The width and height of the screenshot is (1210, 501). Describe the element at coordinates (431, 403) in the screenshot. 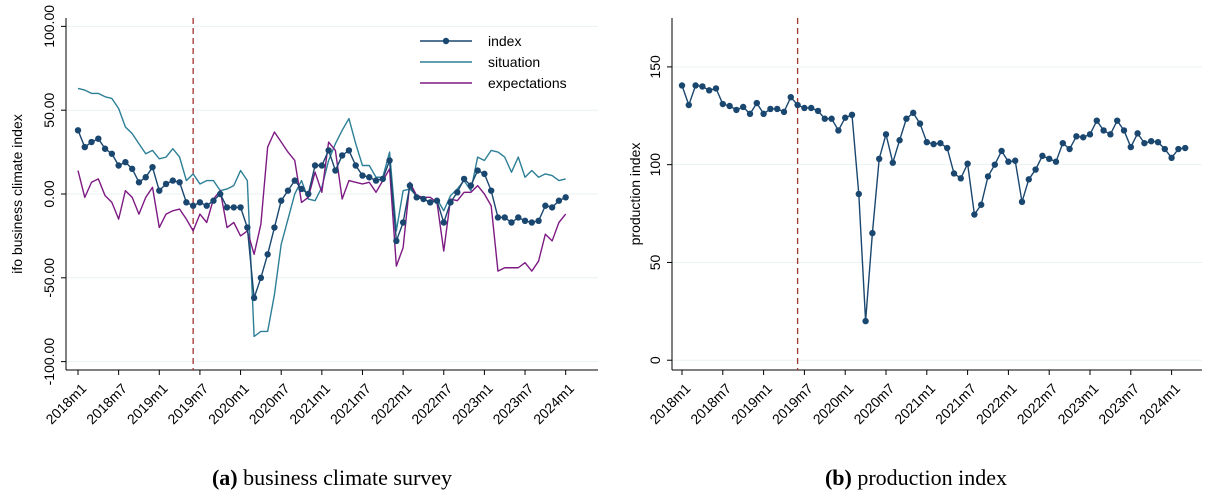

I see `x-tick-label: 2022m7` at that location.